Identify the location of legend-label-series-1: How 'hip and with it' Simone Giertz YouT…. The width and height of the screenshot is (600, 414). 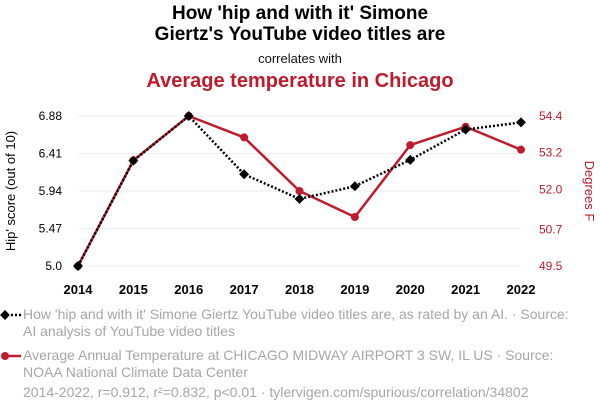
(296, 322).